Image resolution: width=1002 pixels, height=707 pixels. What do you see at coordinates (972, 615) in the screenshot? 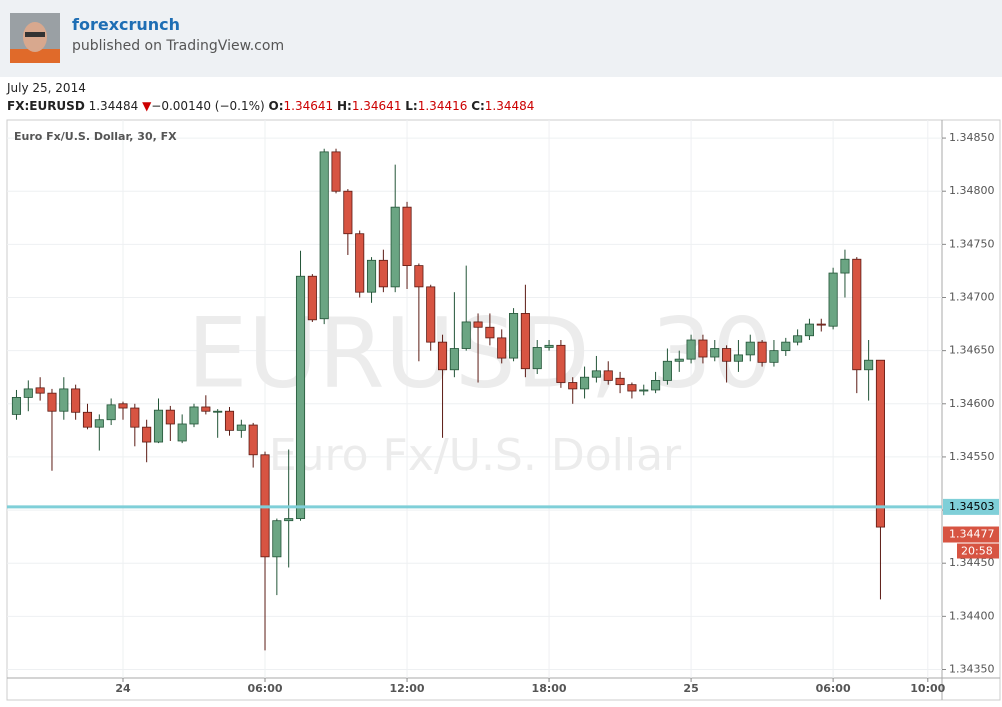
I see `y-tick-label: 1.34400` at bounding box center [972, 615].